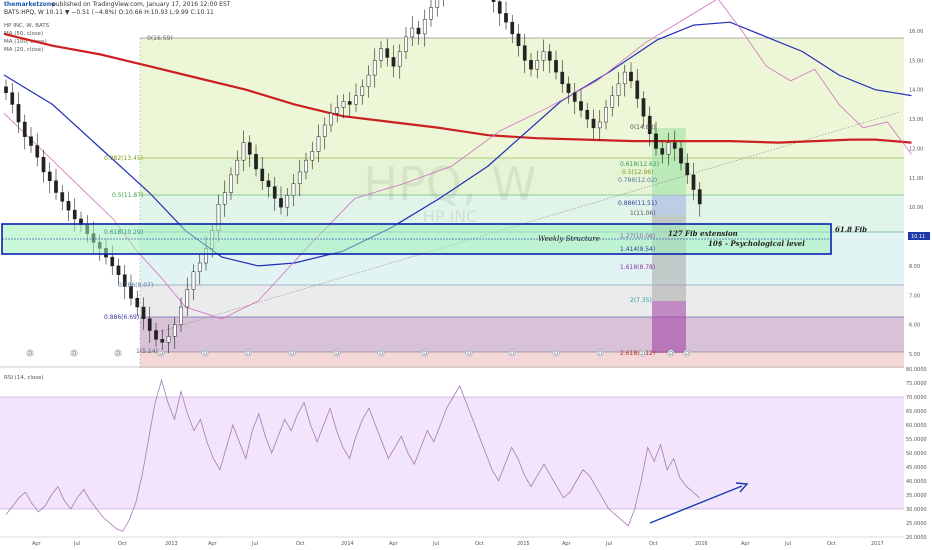 This screenshot has width=932, height=550. Describe the element at coordinates (696, 504) in the screenshot. I see `bullish-divergence-arrow` at that location.